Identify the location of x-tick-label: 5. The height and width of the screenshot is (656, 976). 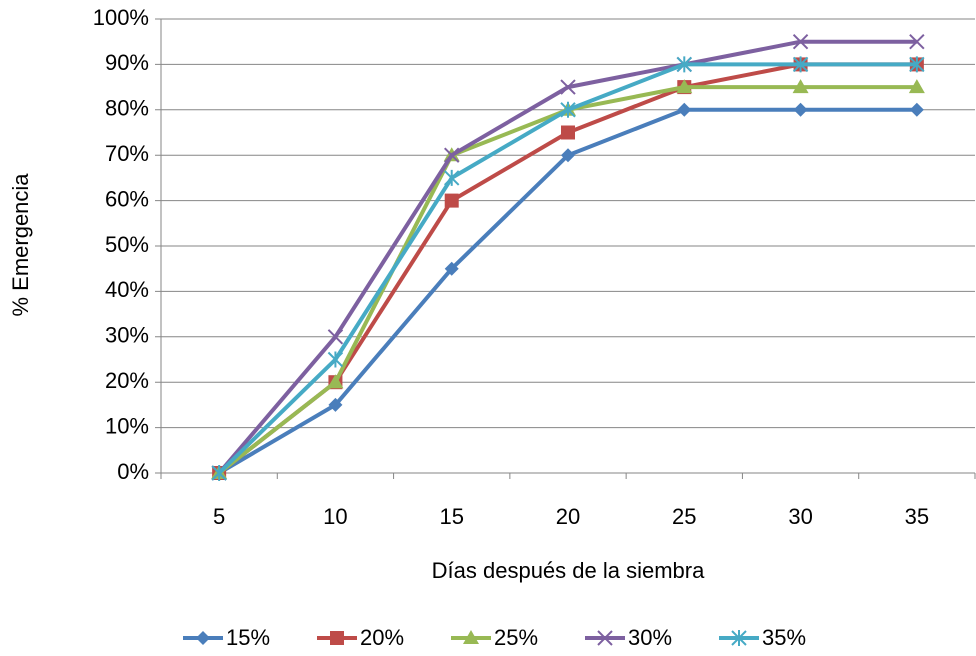
(219, 516).